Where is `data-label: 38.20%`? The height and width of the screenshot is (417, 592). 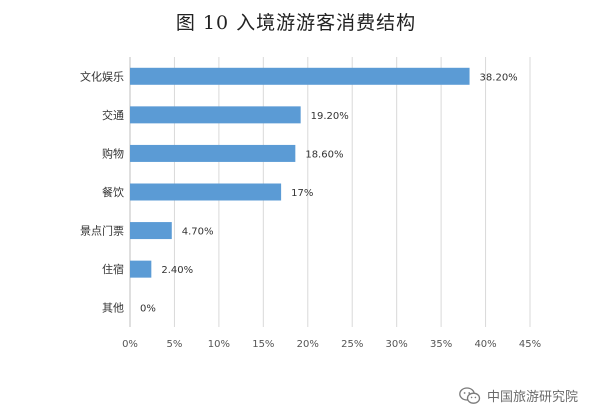 data-label: 38.20% is located at coordinates (499, 77).